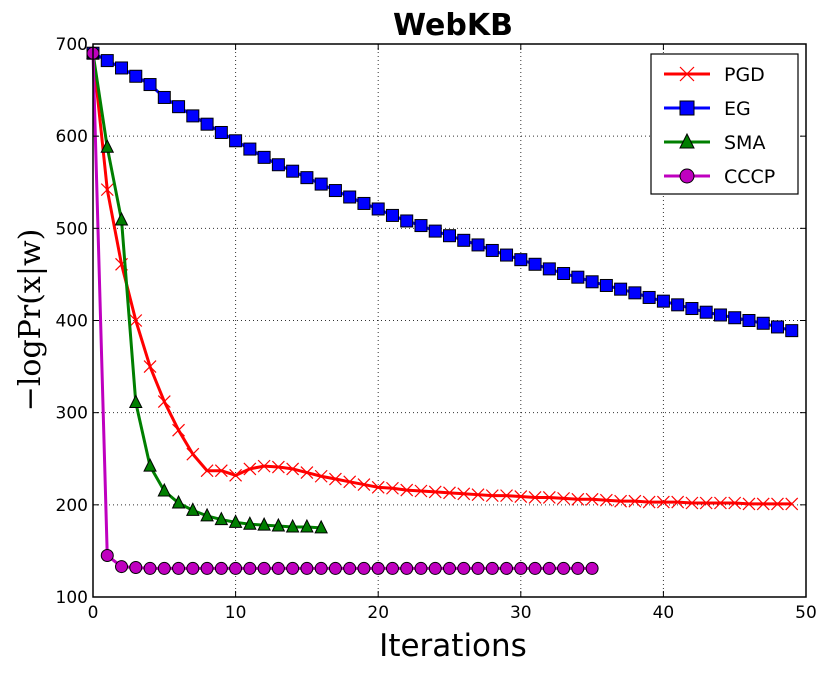  I want to click on legend-marker-pgd, so click(687, 74).